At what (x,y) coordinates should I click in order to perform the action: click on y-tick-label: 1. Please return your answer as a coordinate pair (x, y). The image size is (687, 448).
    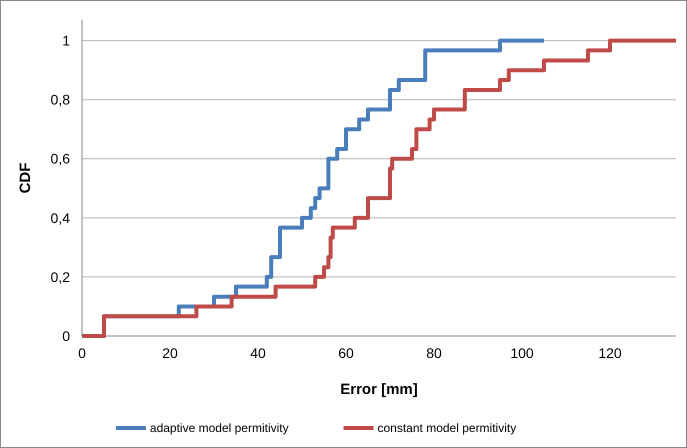
    Looking at the image, I should click on (66, 40).